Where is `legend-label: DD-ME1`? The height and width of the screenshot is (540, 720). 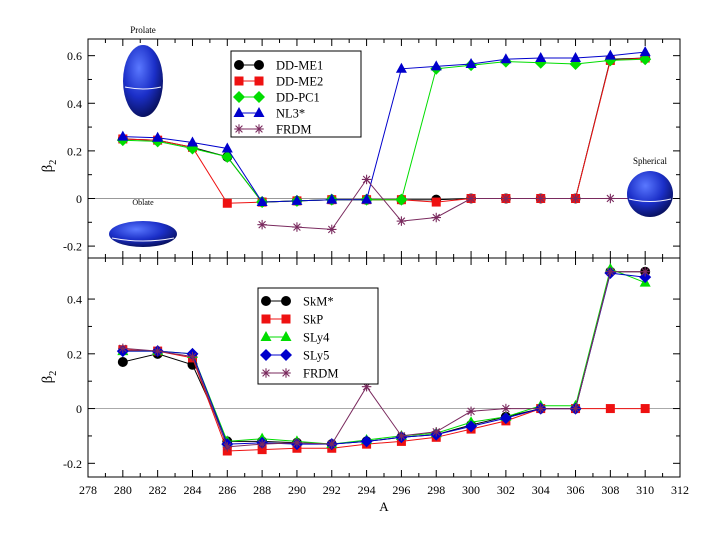
legend-label: DD-ME1 is located at coordinates (299, 66).